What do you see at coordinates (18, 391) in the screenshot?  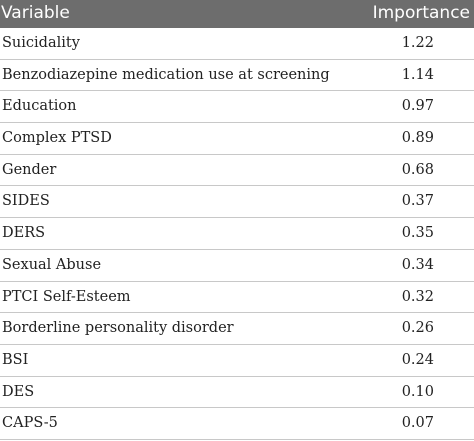 I see `variable-cell: DES` at bounding box center [18, 391].